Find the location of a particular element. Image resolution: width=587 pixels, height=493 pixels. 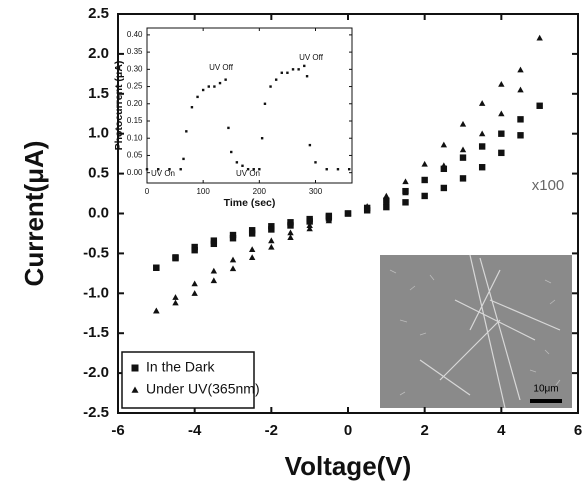

legend-marker is located at coordinates (135, 368).